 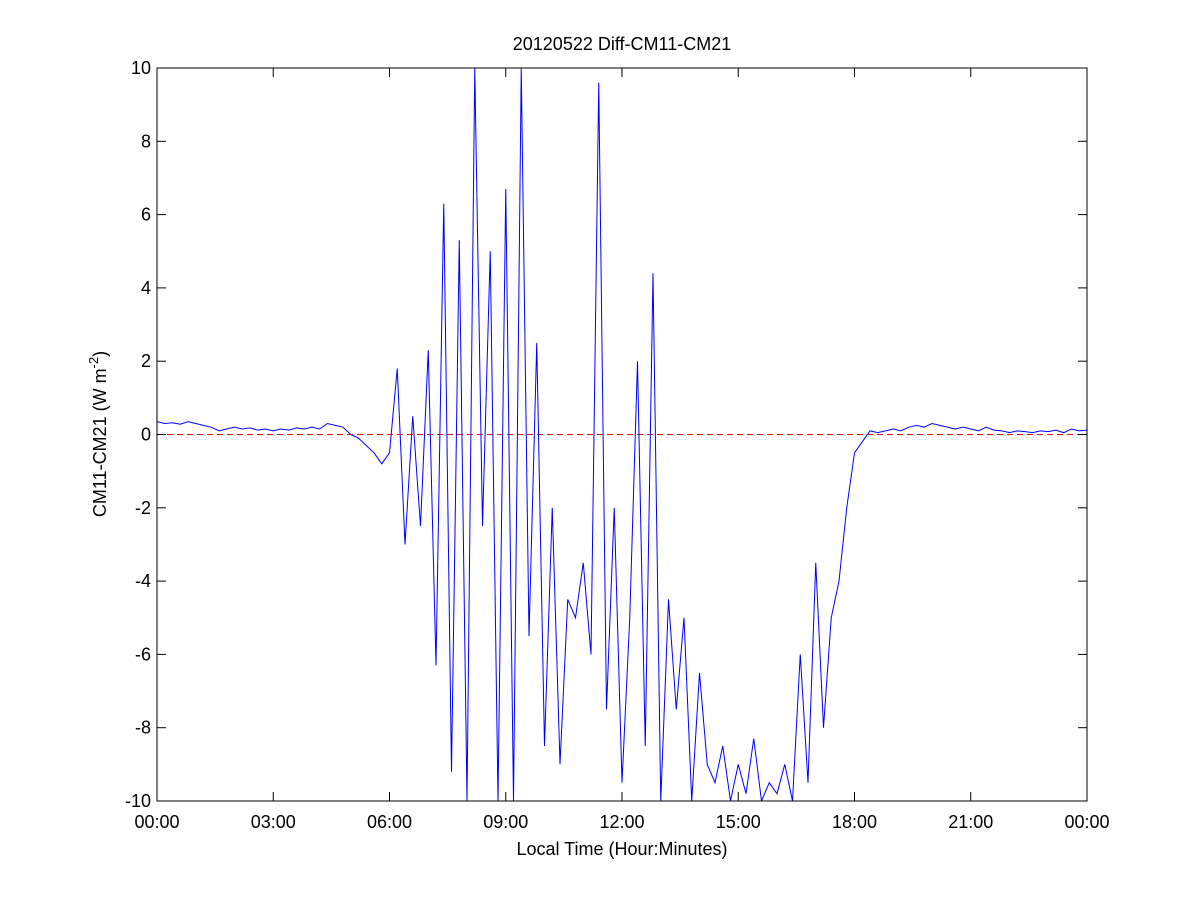 What do you see at coordinates (100, 442) in the screenshot?
I see `y-label-text: CM11-CM21 (W m` at bounding box center [100, 442].